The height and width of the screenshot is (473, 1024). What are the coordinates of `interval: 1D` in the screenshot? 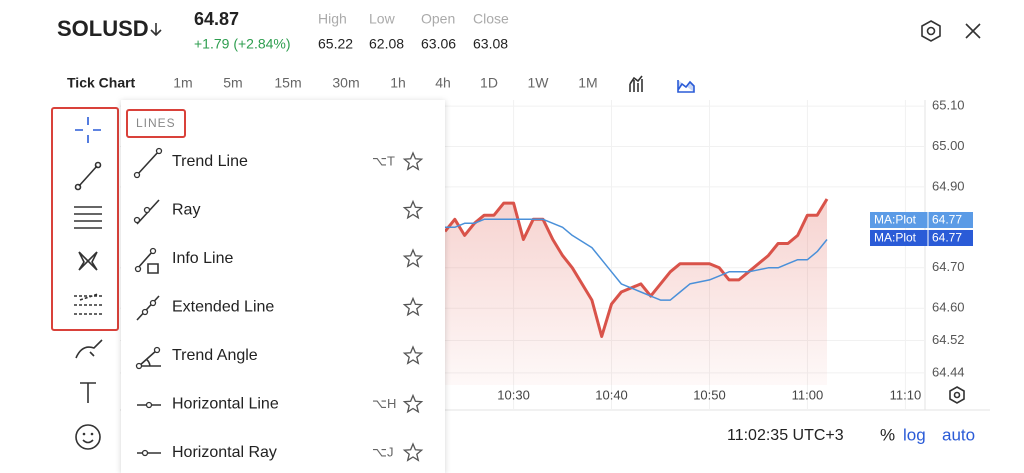 It's located at (489, 83).